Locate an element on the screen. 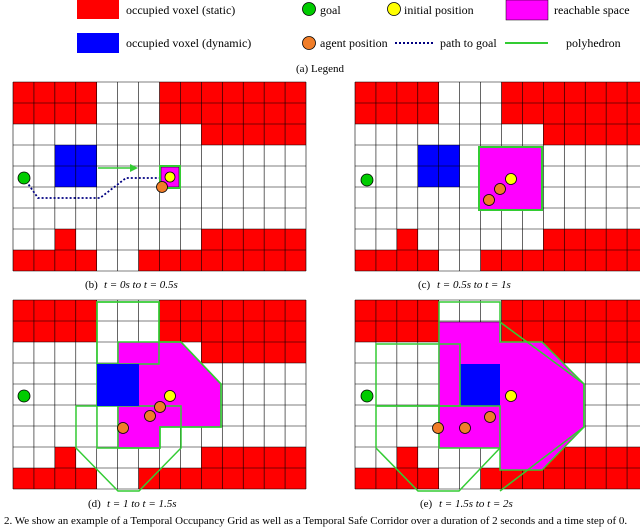  legend-reachable-space-label: reachable space is located at coordinates (592, 10).